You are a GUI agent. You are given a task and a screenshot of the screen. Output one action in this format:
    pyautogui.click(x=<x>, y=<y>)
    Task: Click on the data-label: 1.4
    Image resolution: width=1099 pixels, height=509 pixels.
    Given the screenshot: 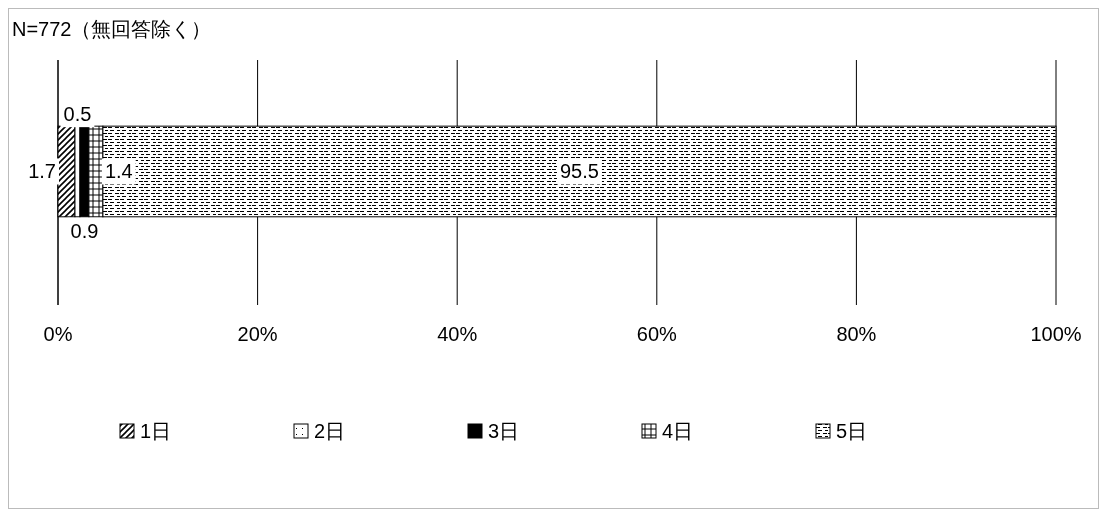 What is the action you would take?
    pyautogui.click(x=118, y=171)
    